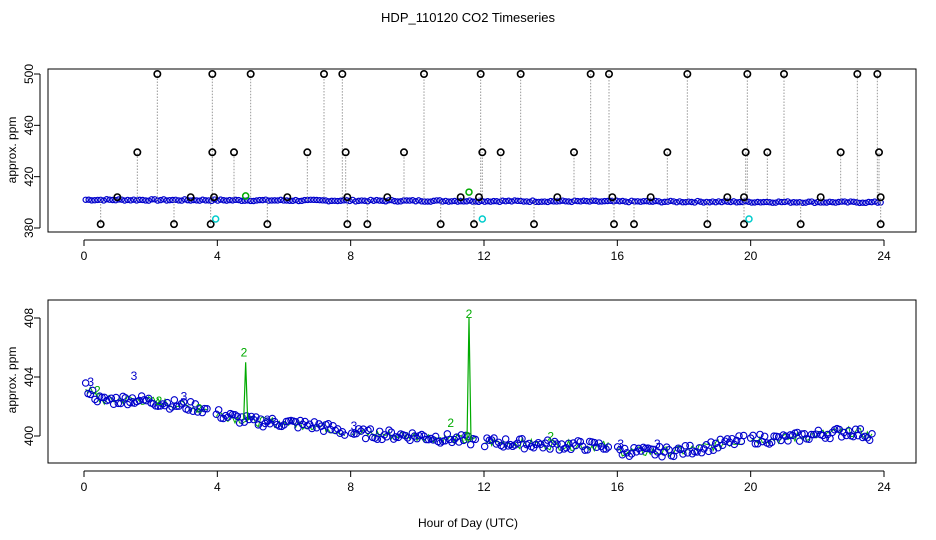  Describe the element at coordinates (618, 256) in the screenshot. I see `x-tick-label-top: 16` at that location.